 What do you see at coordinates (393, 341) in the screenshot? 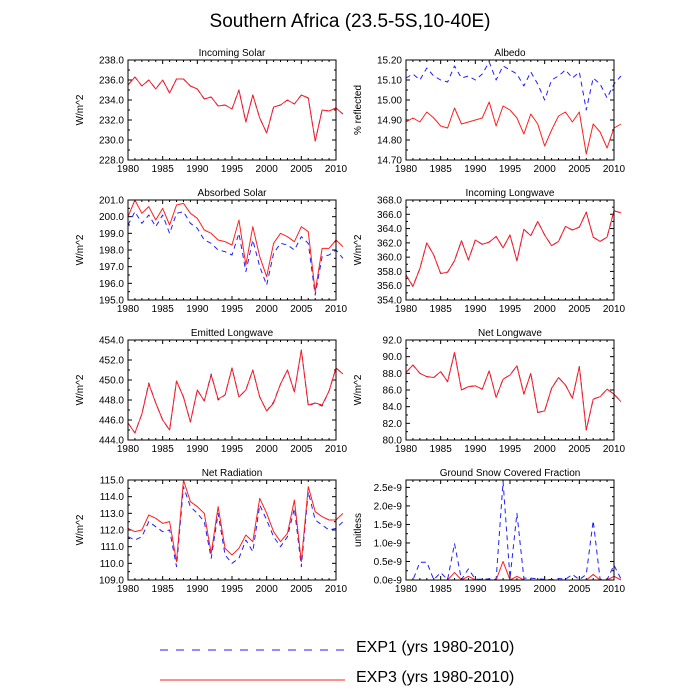
I see `y-tick-label: 92.0` at bounding box center [393, 341].